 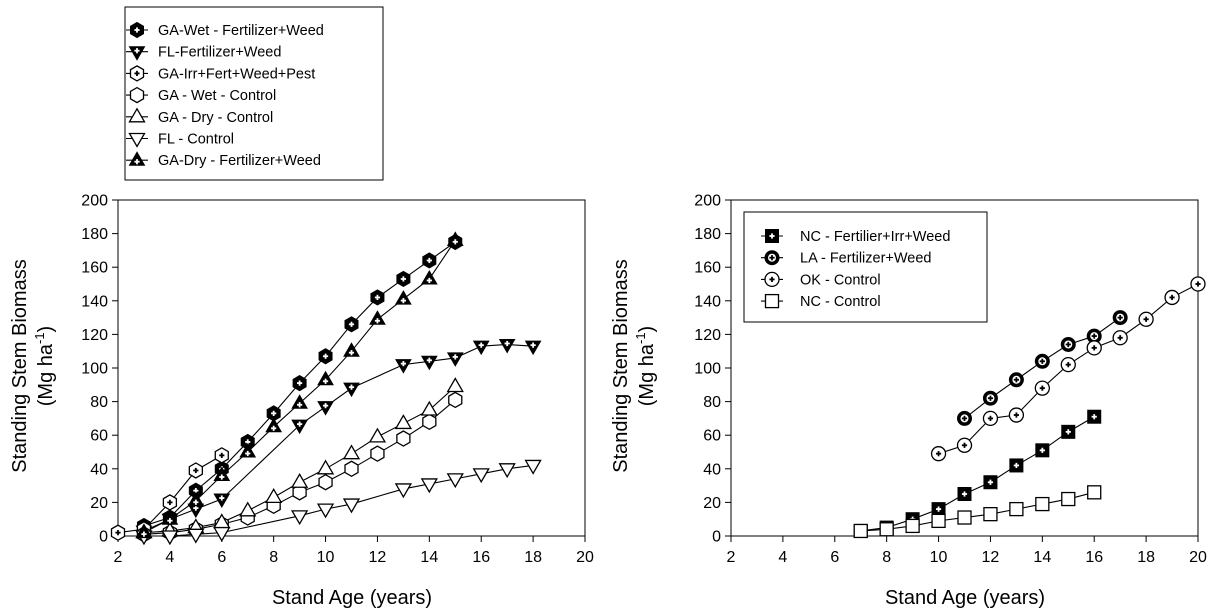 What do you see at coordinates (429, 557) in the screenshot?
I see `left-x-tick-label: 14` at bounding box center [429, 557].